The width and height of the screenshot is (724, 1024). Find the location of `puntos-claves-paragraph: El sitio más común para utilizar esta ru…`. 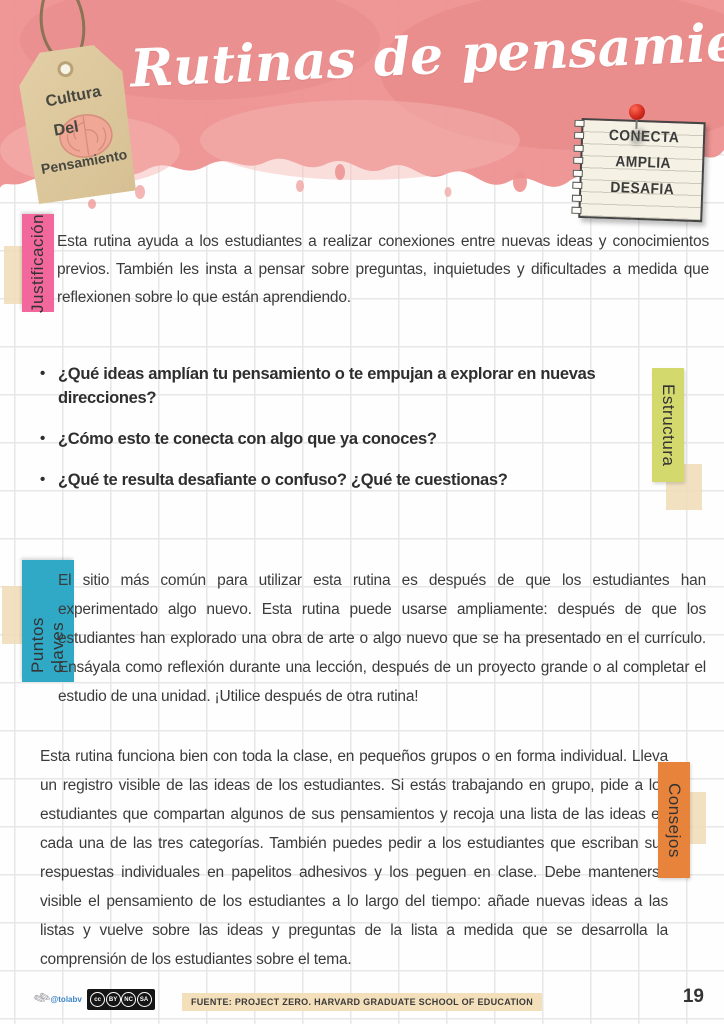

puntos-claves-paragraph: El sitio más común para utilizar esta ru… is located at coordinates (382, 638).